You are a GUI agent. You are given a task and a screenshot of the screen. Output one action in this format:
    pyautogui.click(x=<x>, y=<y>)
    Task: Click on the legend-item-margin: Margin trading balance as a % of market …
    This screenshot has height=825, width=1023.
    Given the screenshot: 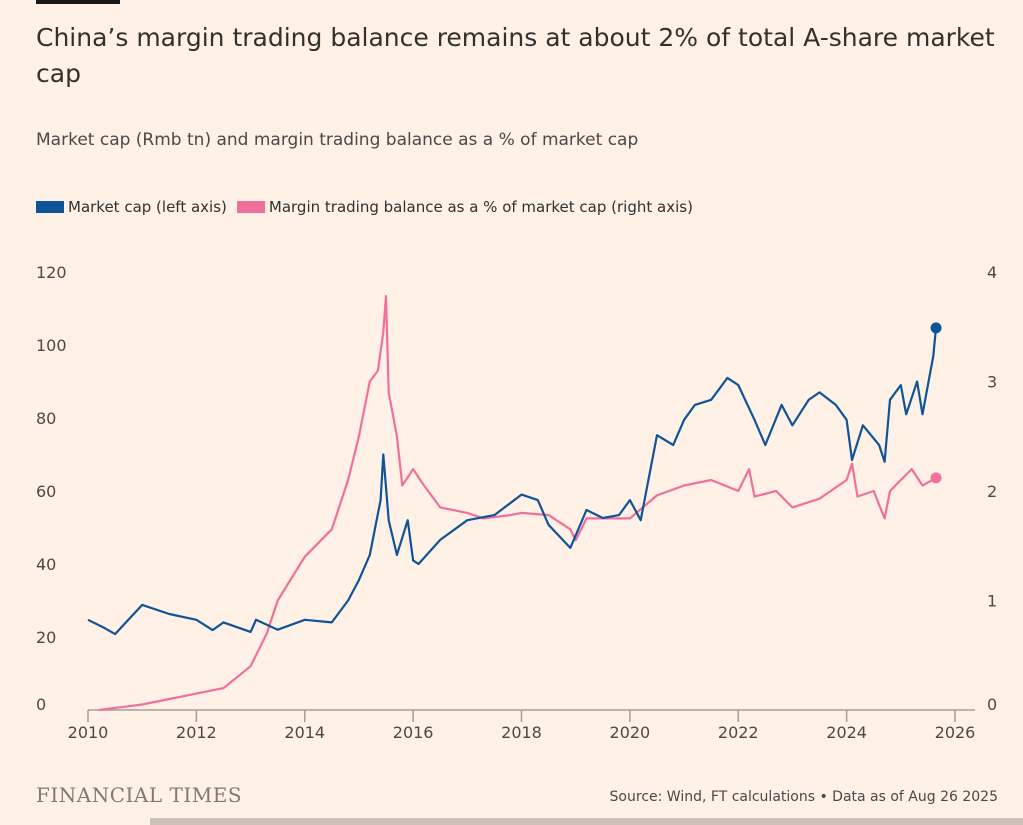 What is the action you would take?
    pyautogui.click(x=464, y=207)
    